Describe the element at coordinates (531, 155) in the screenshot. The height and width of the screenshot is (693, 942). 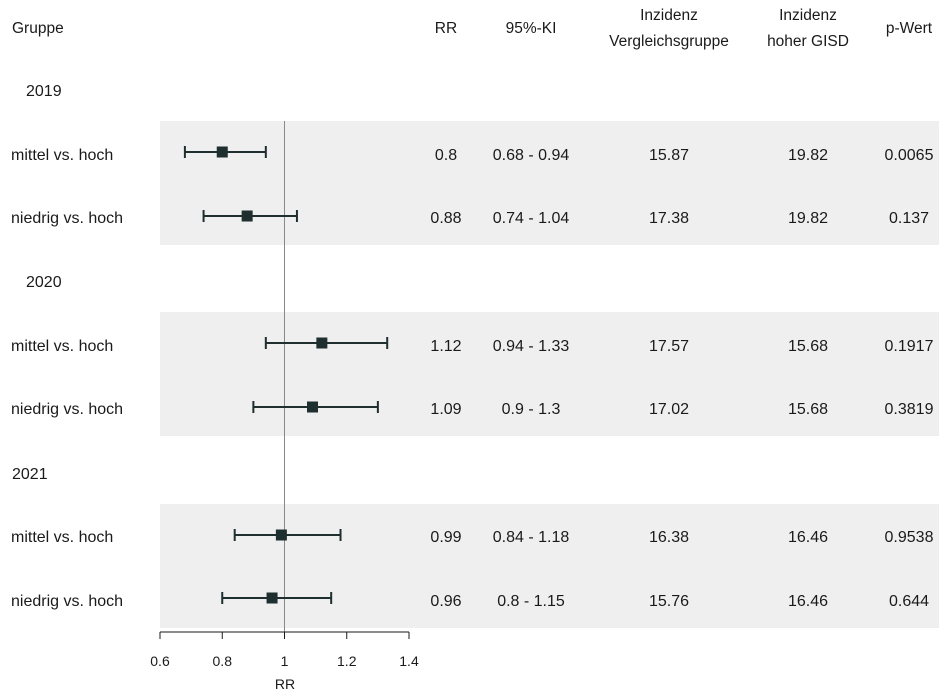
I see `ci-value: 0.68 - 0.94` at that location.